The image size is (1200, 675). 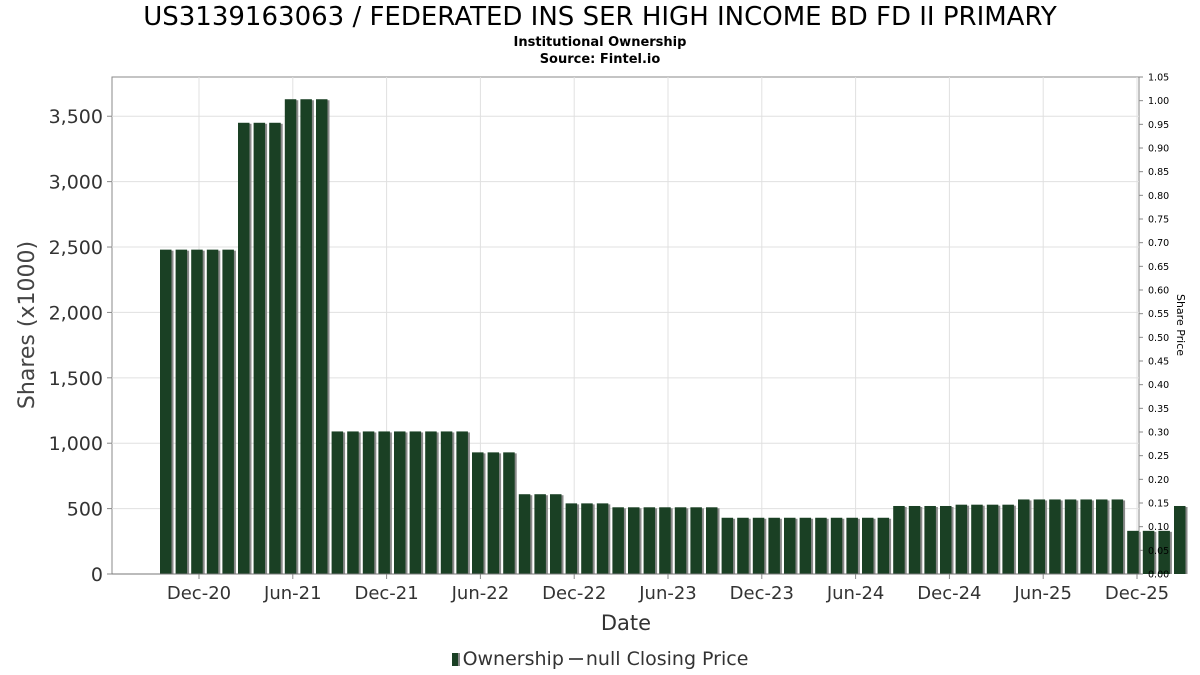 I want to click on y2-tick-label: 0.60, so click(x=1158, y=291).